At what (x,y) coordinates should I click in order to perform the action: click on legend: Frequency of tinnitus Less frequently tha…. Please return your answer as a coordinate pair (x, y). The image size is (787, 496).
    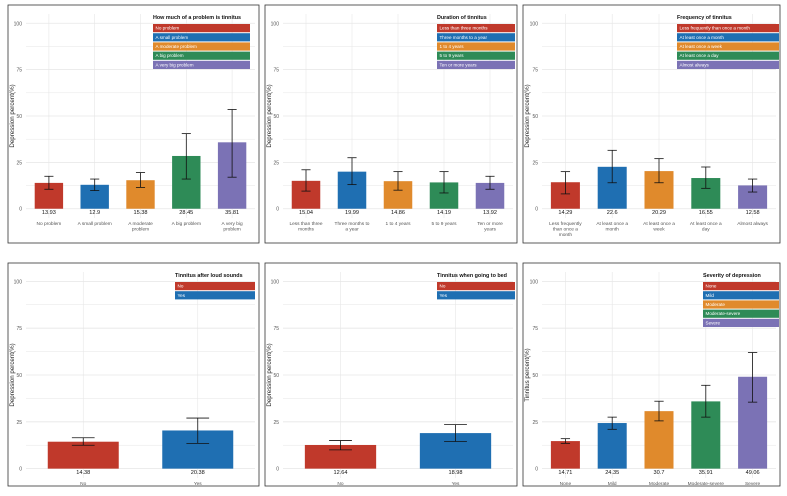
    Looking at the image, I should click on (728, 42).